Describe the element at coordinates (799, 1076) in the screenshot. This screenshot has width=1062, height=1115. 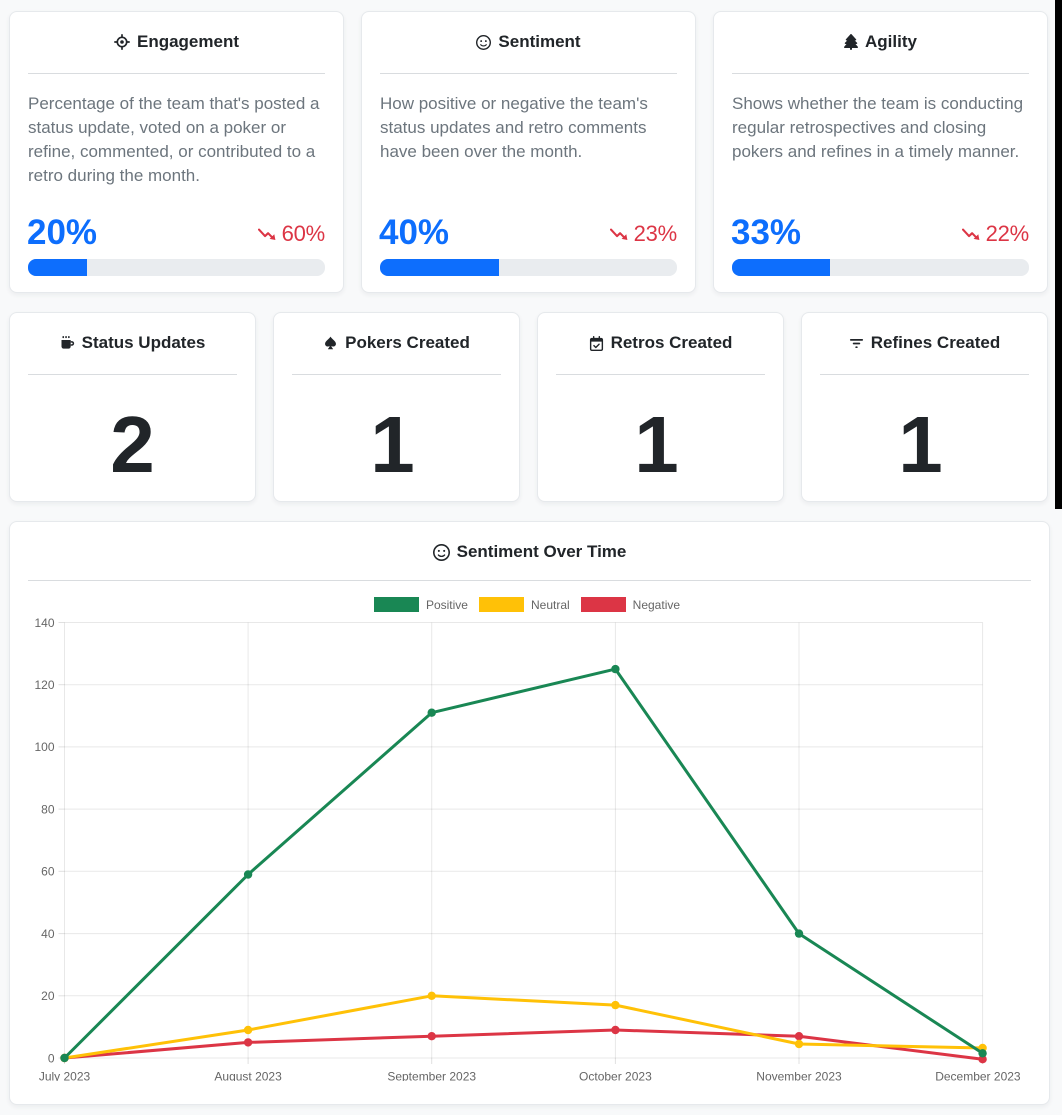
I see `svg-text: November 2023` at that location.